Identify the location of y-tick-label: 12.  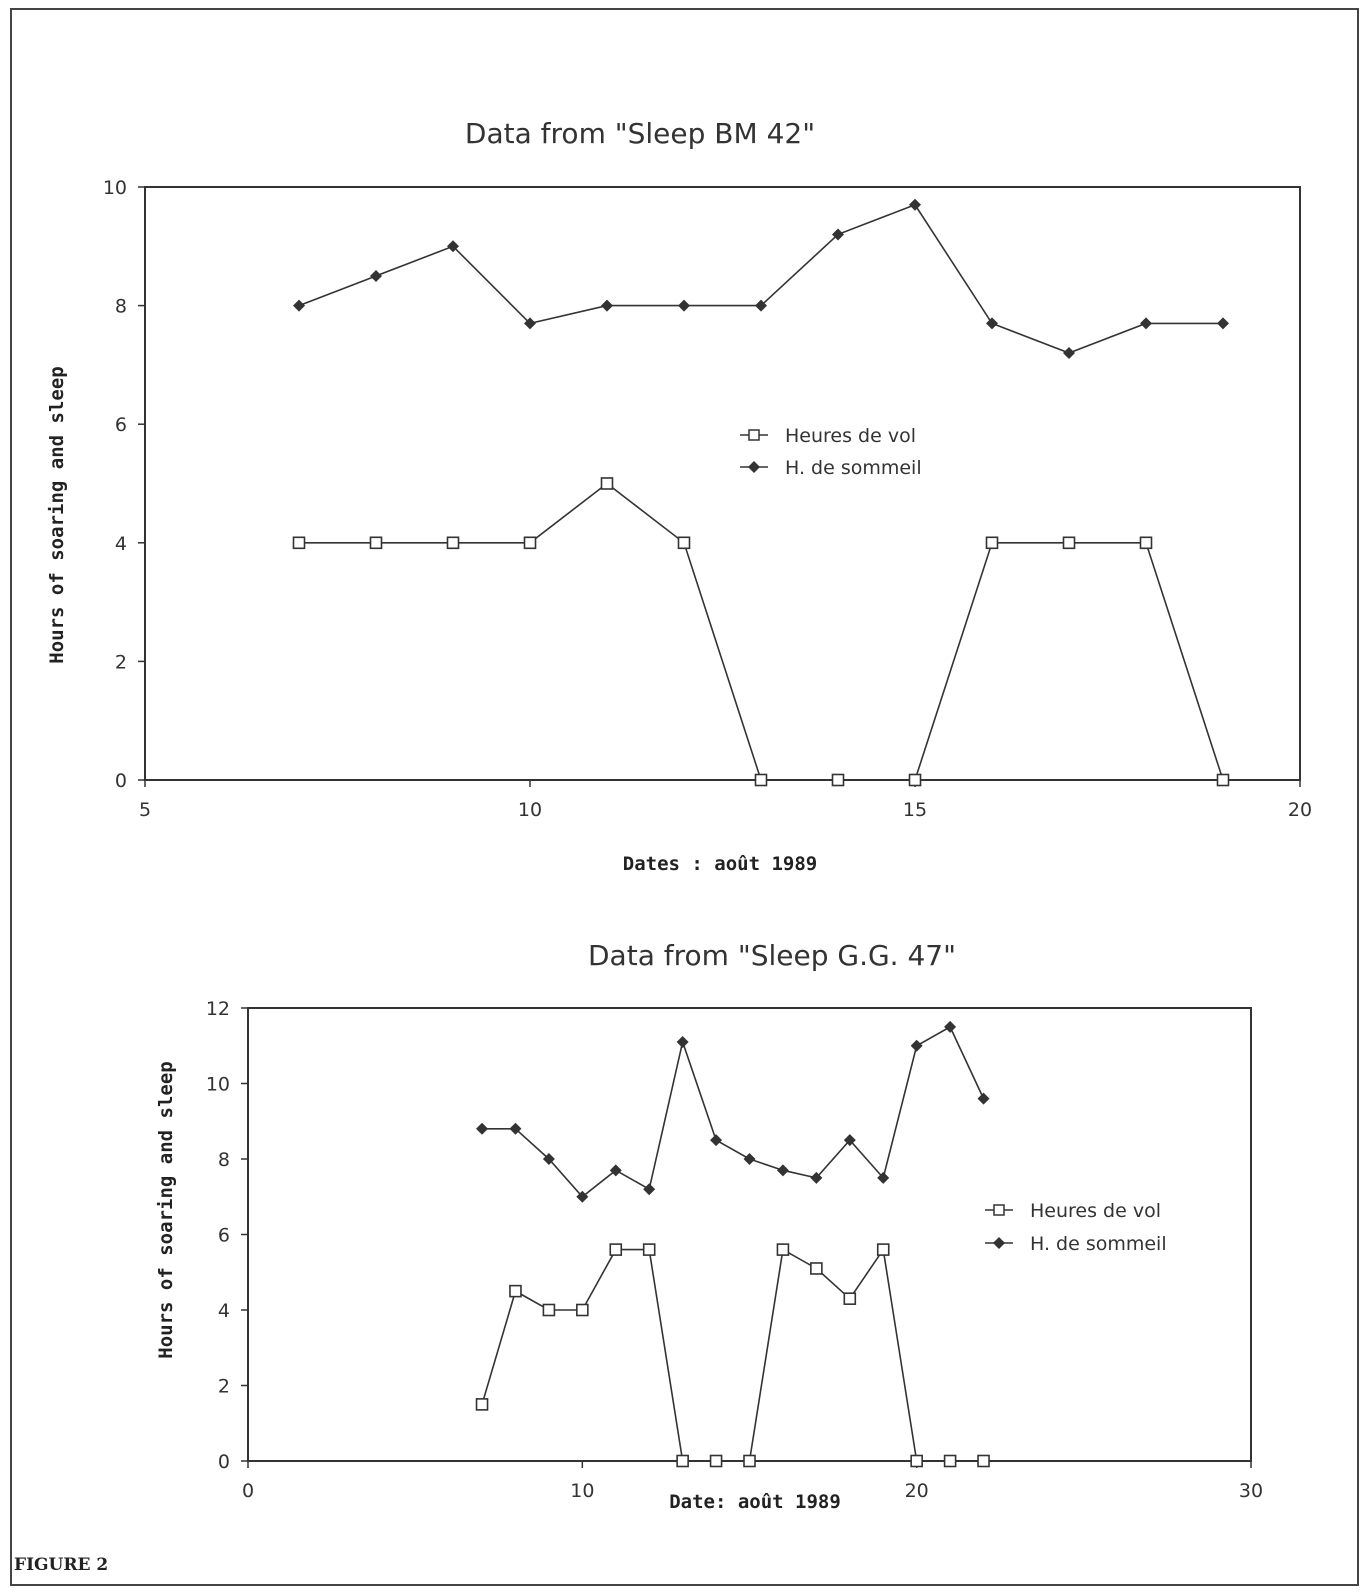
(218, 1009).